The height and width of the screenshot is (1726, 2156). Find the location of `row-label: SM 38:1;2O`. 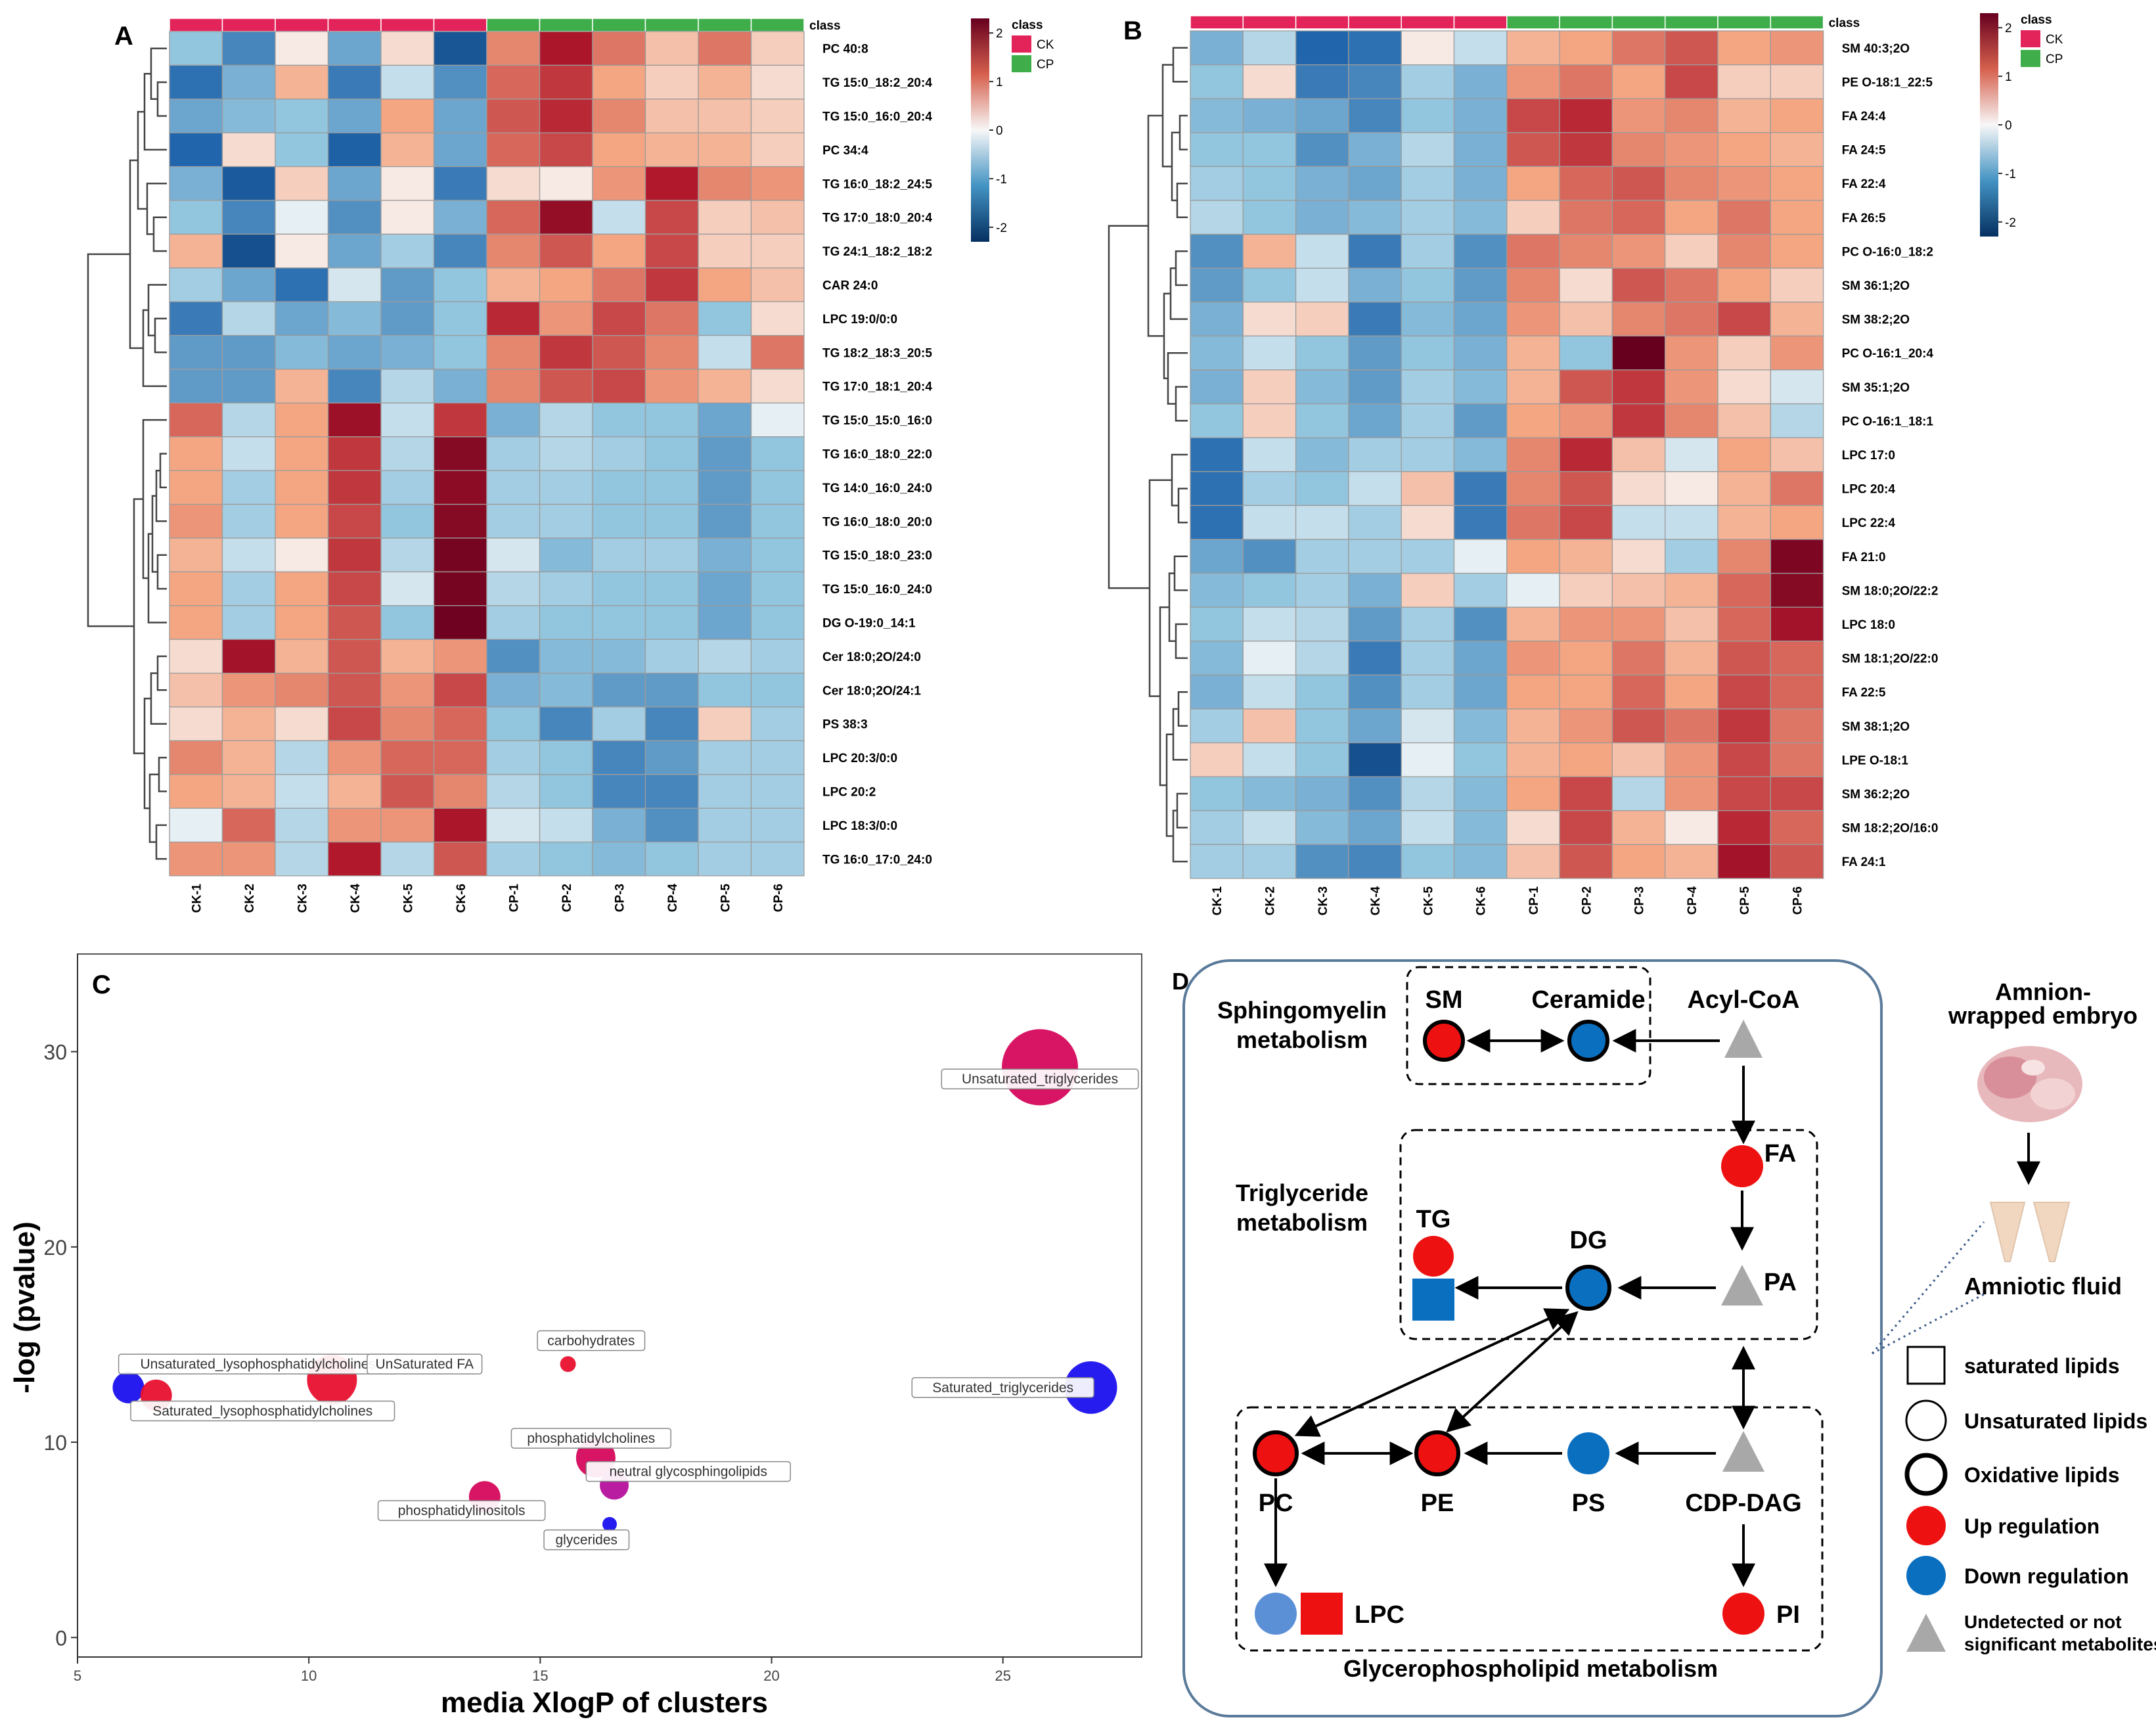

row-label: SM 38:1;2O is located at coordinates (1876, 727).